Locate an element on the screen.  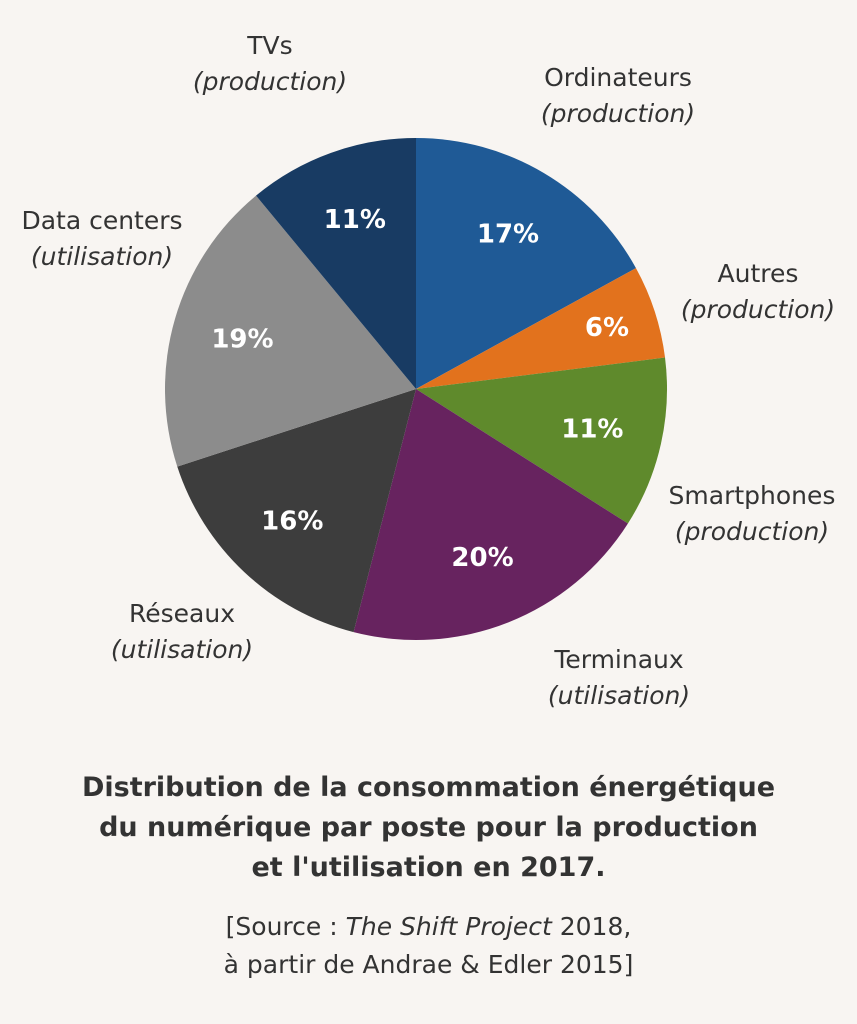
legend-label-tvs: TVs (production) is located at coordinates (270, 63).